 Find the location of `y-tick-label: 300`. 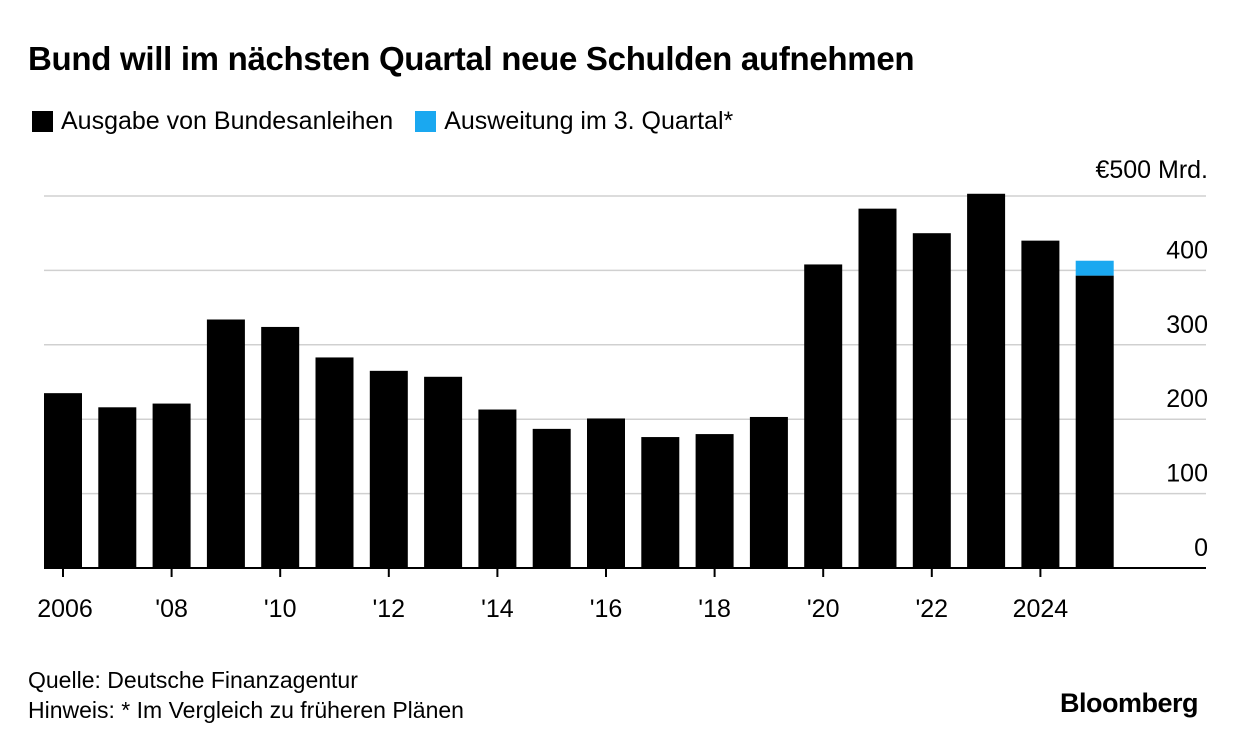

y-tick-label: 300 is located at coordinates (1187, 325).